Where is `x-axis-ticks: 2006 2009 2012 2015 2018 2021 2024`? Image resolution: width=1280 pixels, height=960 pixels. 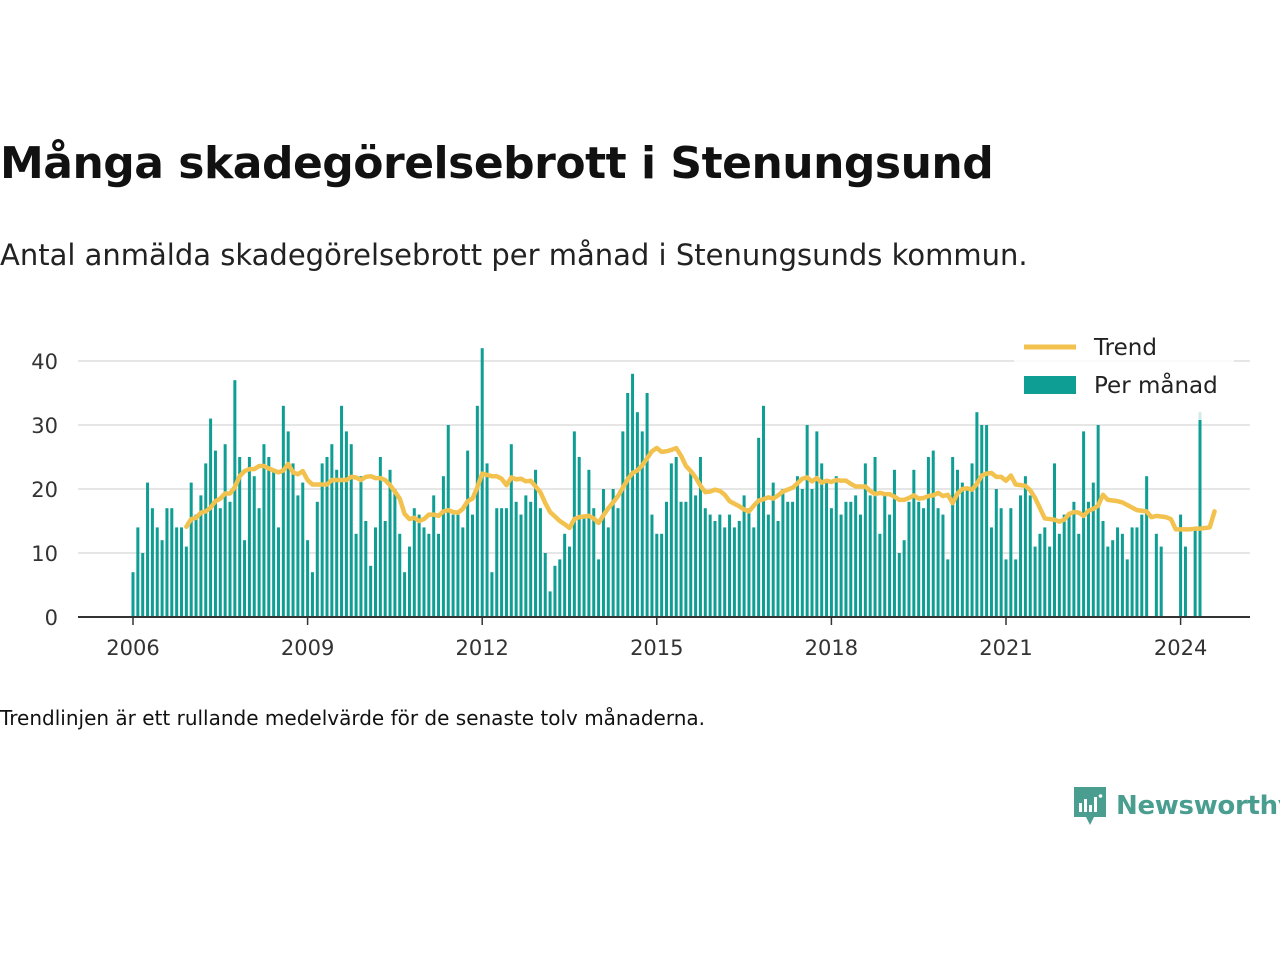
x-axis-ticks: 2006 2009 2012 2015 2018 2021 2024 is located at coordinates (656, 638).